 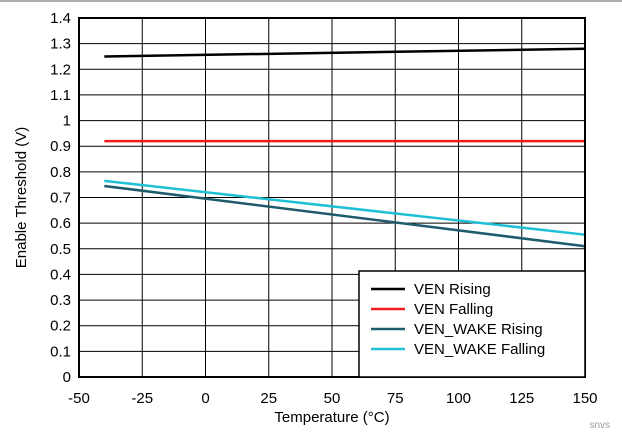 I want to click on y-tick-label: 0.4, so click(x=60, y=274).